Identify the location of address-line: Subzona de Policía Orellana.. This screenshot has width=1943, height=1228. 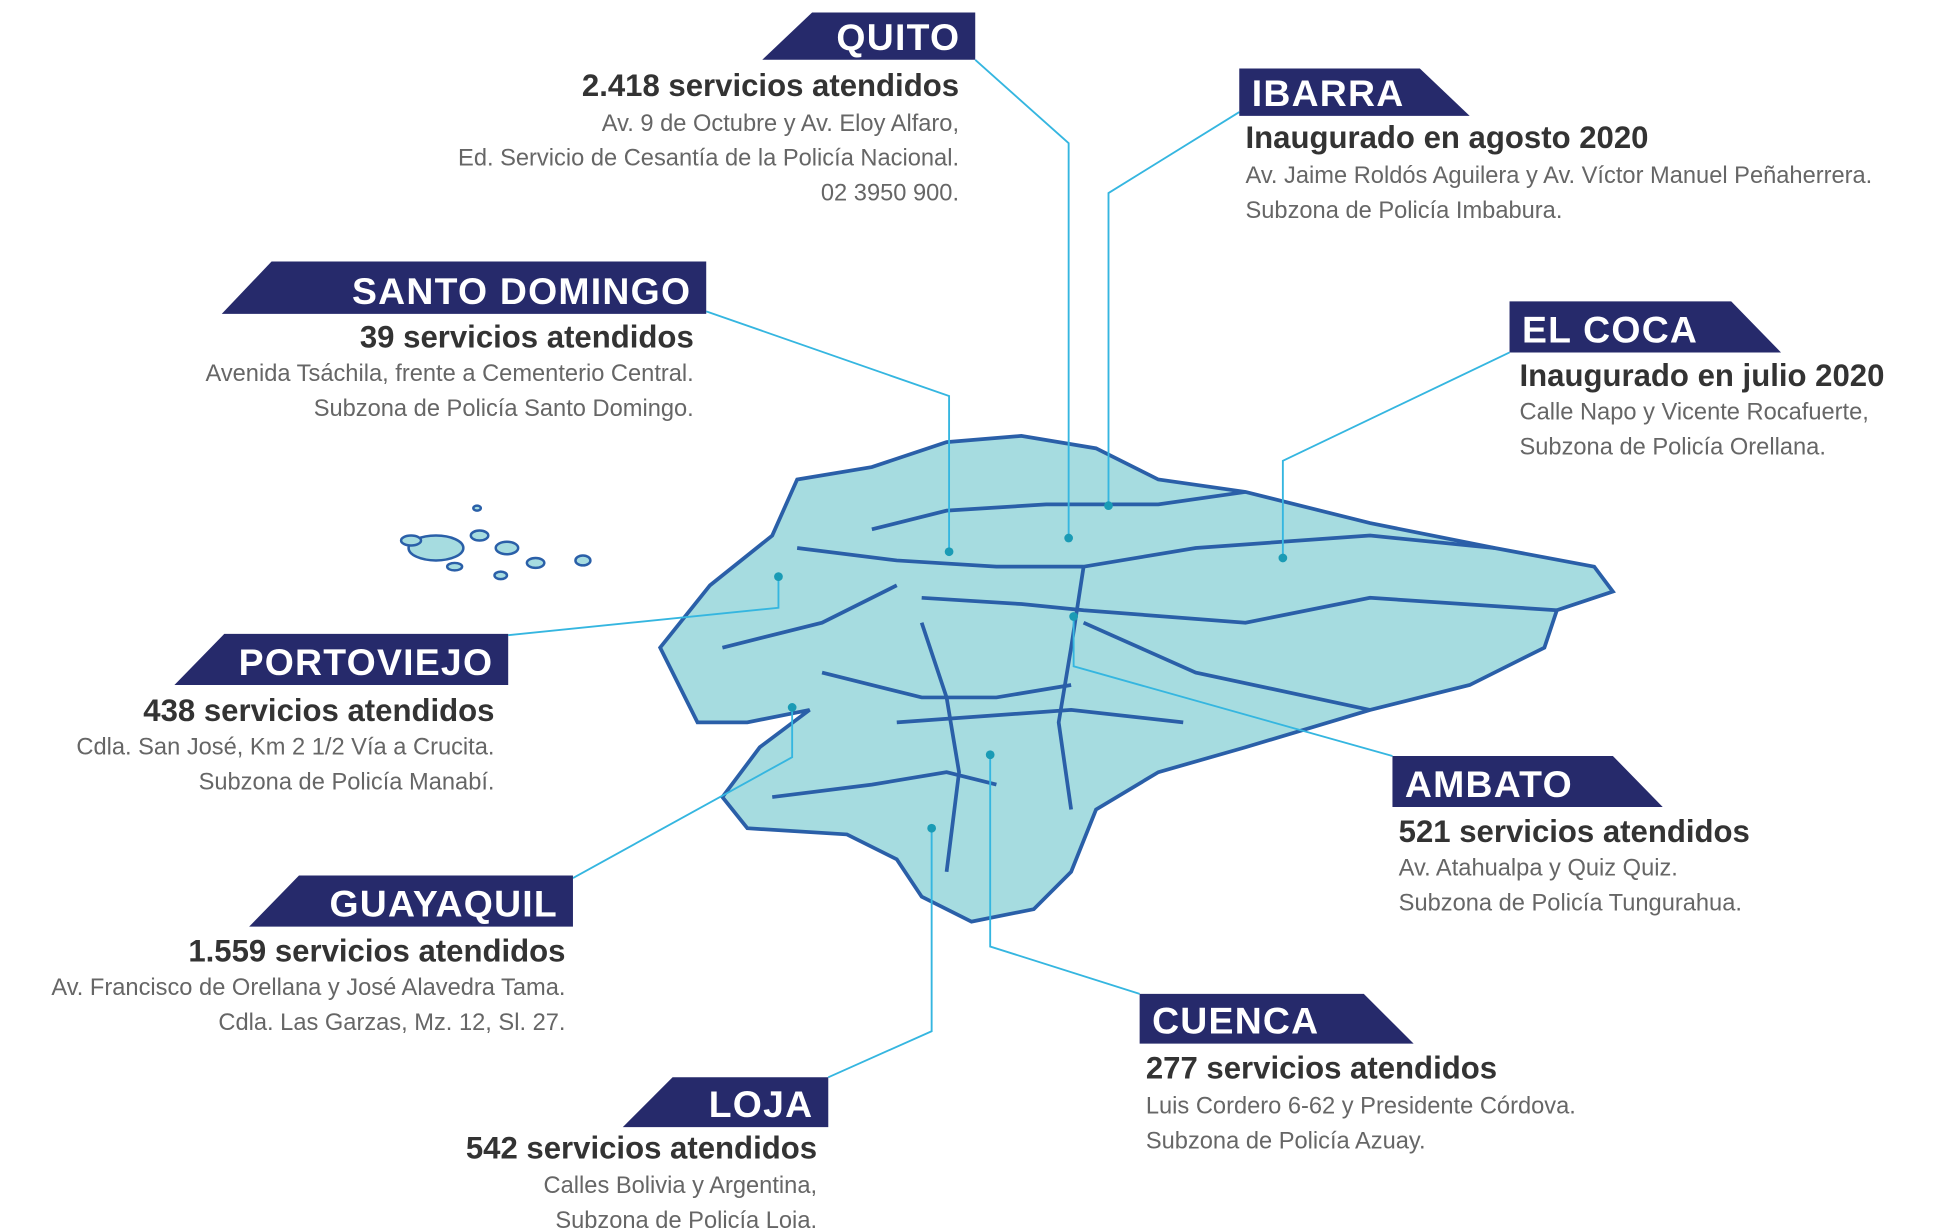
(1672, 448).